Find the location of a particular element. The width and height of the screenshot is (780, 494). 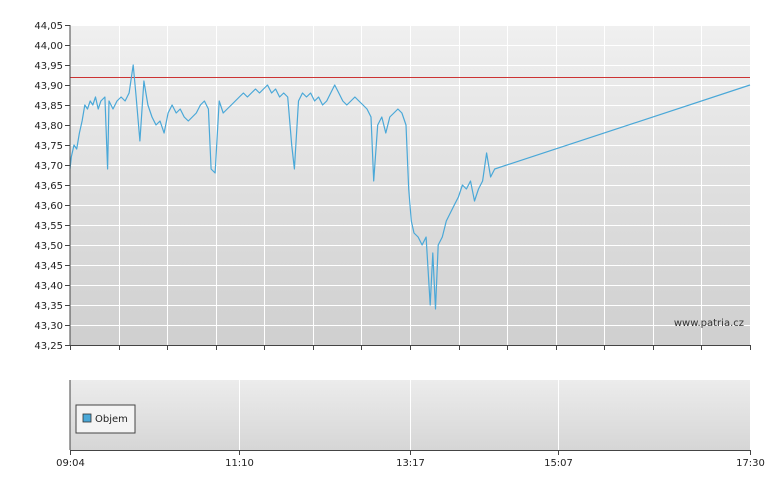

y-tick-label: 43,30 is located at coordinates (48, 326).